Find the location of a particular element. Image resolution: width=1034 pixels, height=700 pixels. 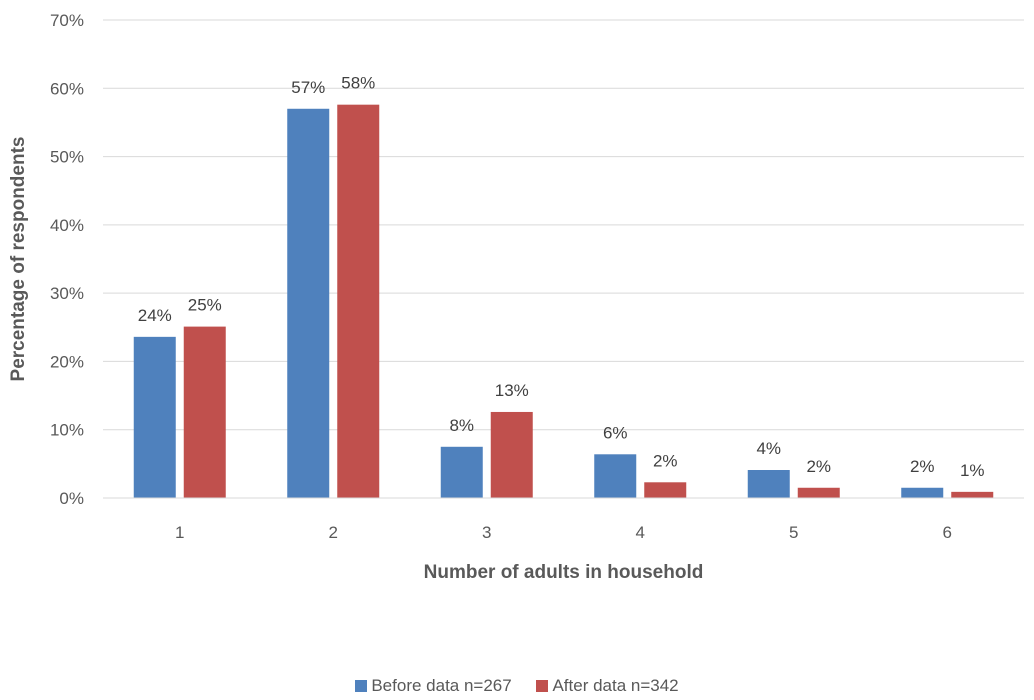

data-label: 1% is located at coordinates (972, 470).